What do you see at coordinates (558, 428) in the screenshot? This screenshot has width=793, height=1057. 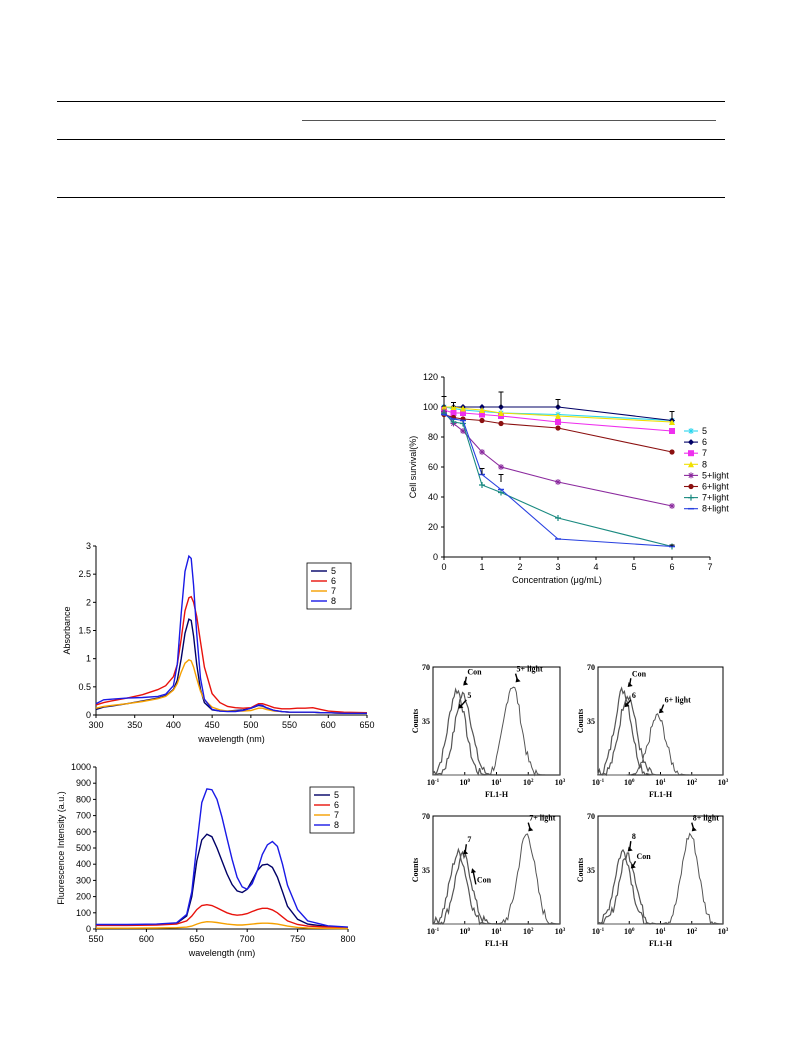 I see `data-point-6+light` at bounding box center [558, 428].